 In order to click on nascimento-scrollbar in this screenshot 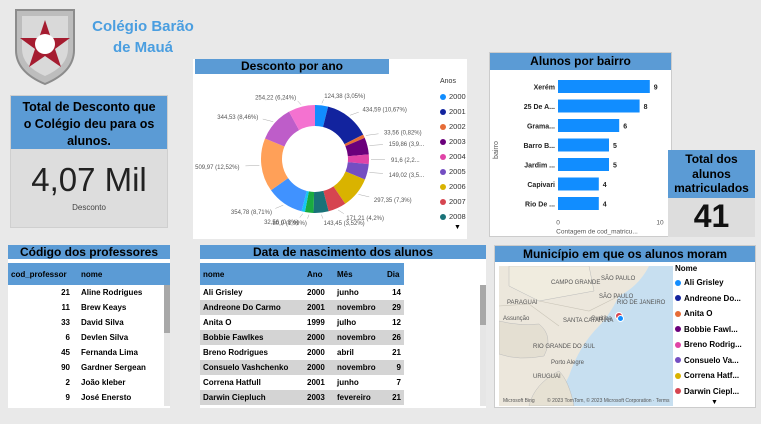, I will do `click(483, 345)`.